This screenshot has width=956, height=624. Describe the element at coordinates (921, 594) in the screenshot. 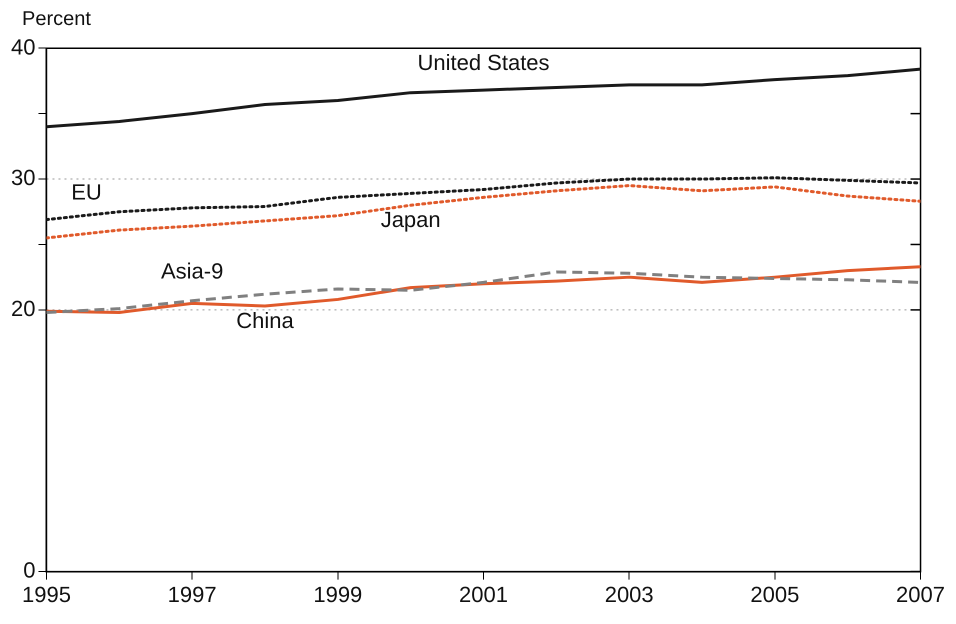

I see `x-tick-label: 2007` at that location.